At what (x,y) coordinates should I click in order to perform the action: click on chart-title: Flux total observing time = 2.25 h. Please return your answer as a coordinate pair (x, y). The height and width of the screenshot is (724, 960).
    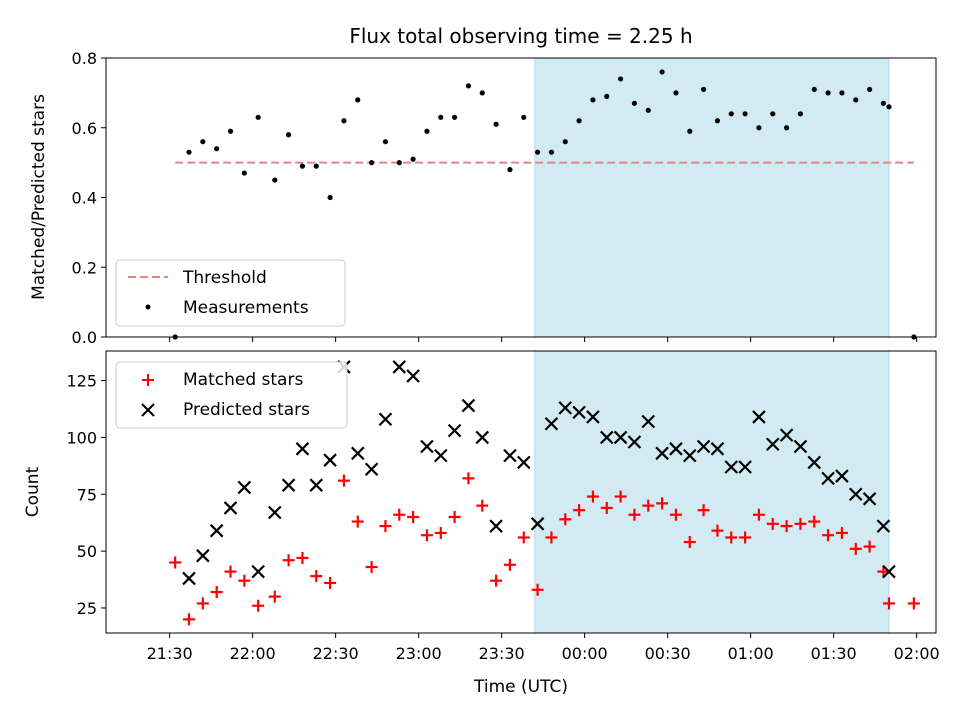
    Looking at the image, I should click on (520, 36).